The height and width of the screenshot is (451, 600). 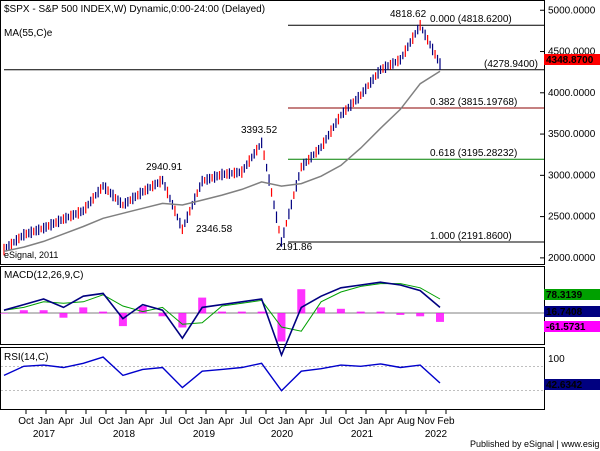 I want to click on ma-legend: MA(55,C)e, so click(x=28, y=33).